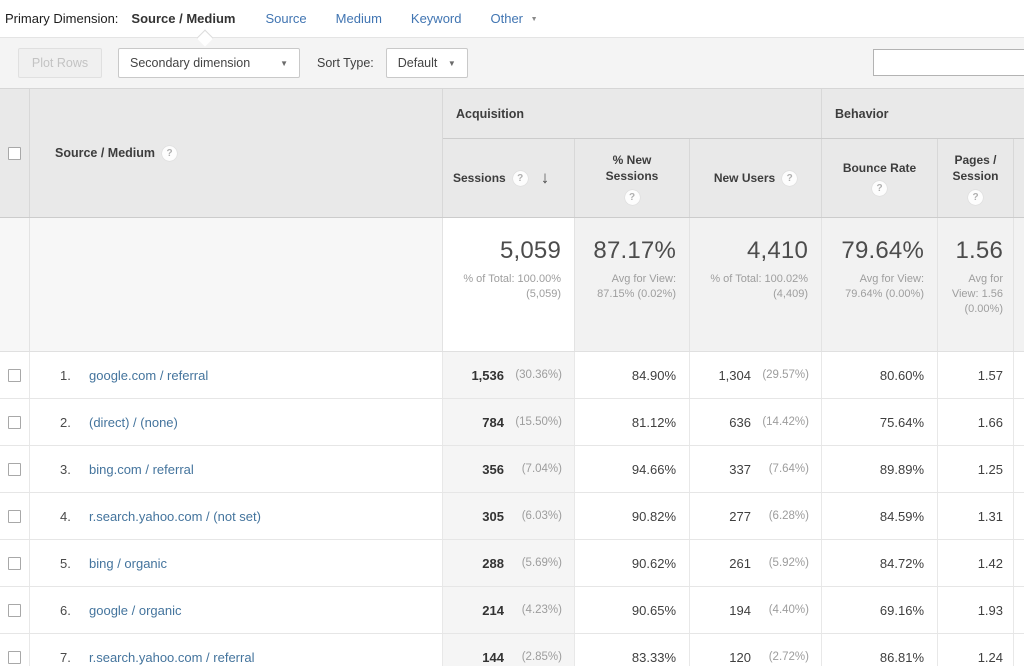 The width and height of the screenshot is (1024, 666). I want to click on pages-session-cell: 1.42, so click(976, 563).